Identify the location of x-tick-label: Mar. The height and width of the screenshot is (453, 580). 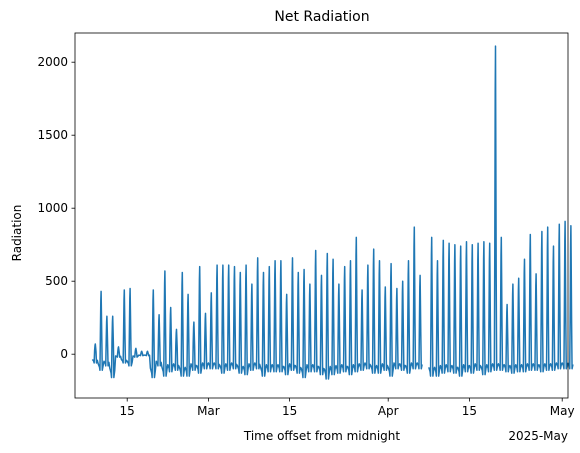
(208, 411).